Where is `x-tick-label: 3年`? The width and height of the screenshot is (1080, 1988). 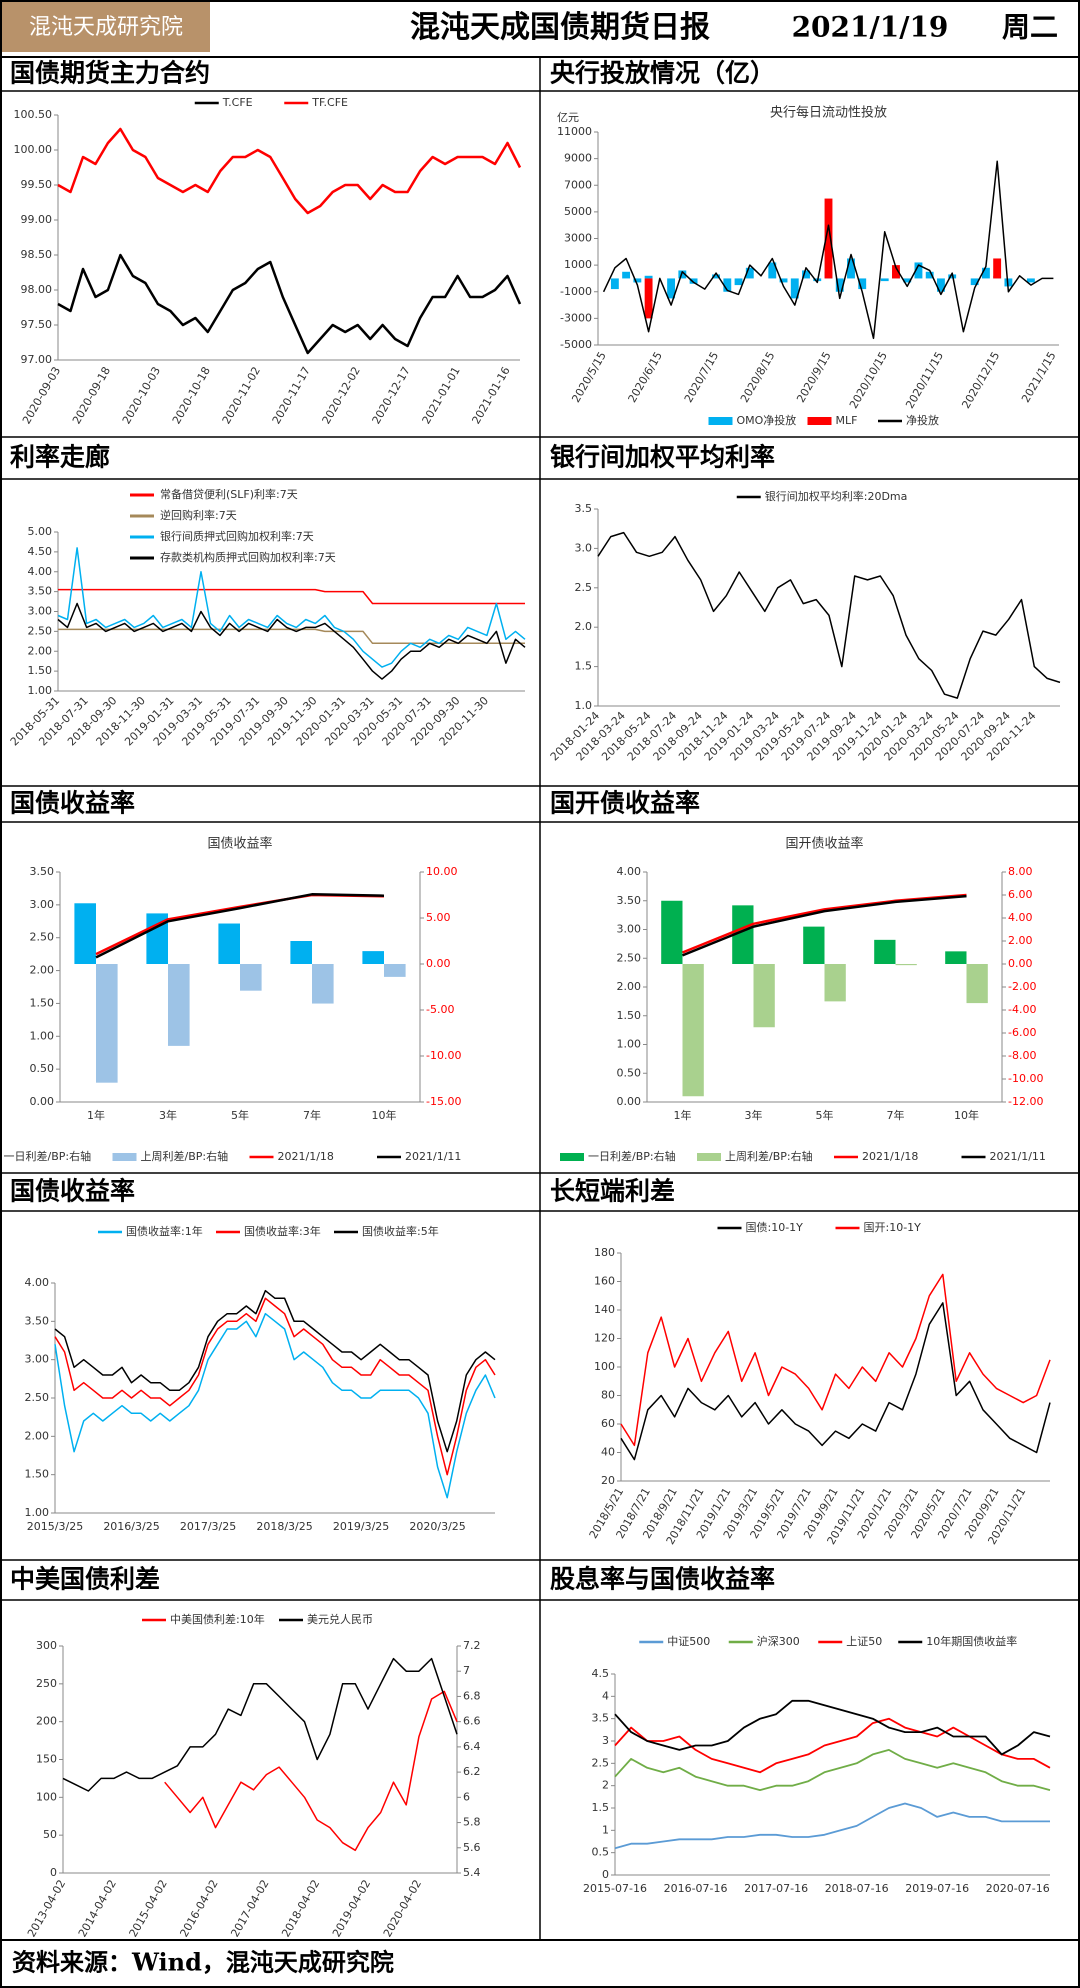
x-tick-label: 3年 is located at coordinates (168, 1115).